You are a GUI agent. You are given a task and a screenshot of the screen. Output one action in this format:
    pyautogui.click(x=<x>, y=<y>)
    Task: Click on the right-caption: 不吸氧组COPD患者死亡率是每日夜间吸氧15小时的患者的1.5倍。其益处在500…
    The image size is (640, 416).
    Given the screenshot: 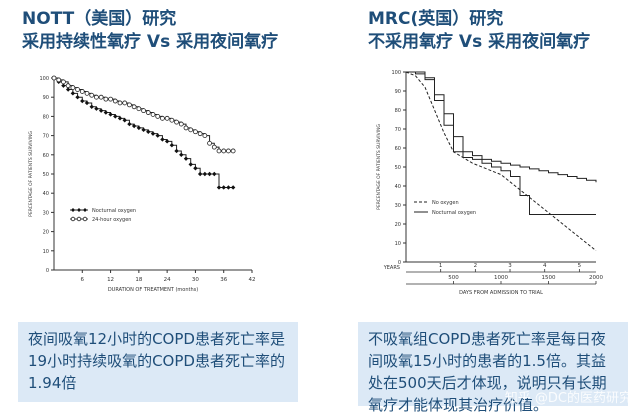 What is the action you would take?
    pyautogui.click(x=493, y=368)
    